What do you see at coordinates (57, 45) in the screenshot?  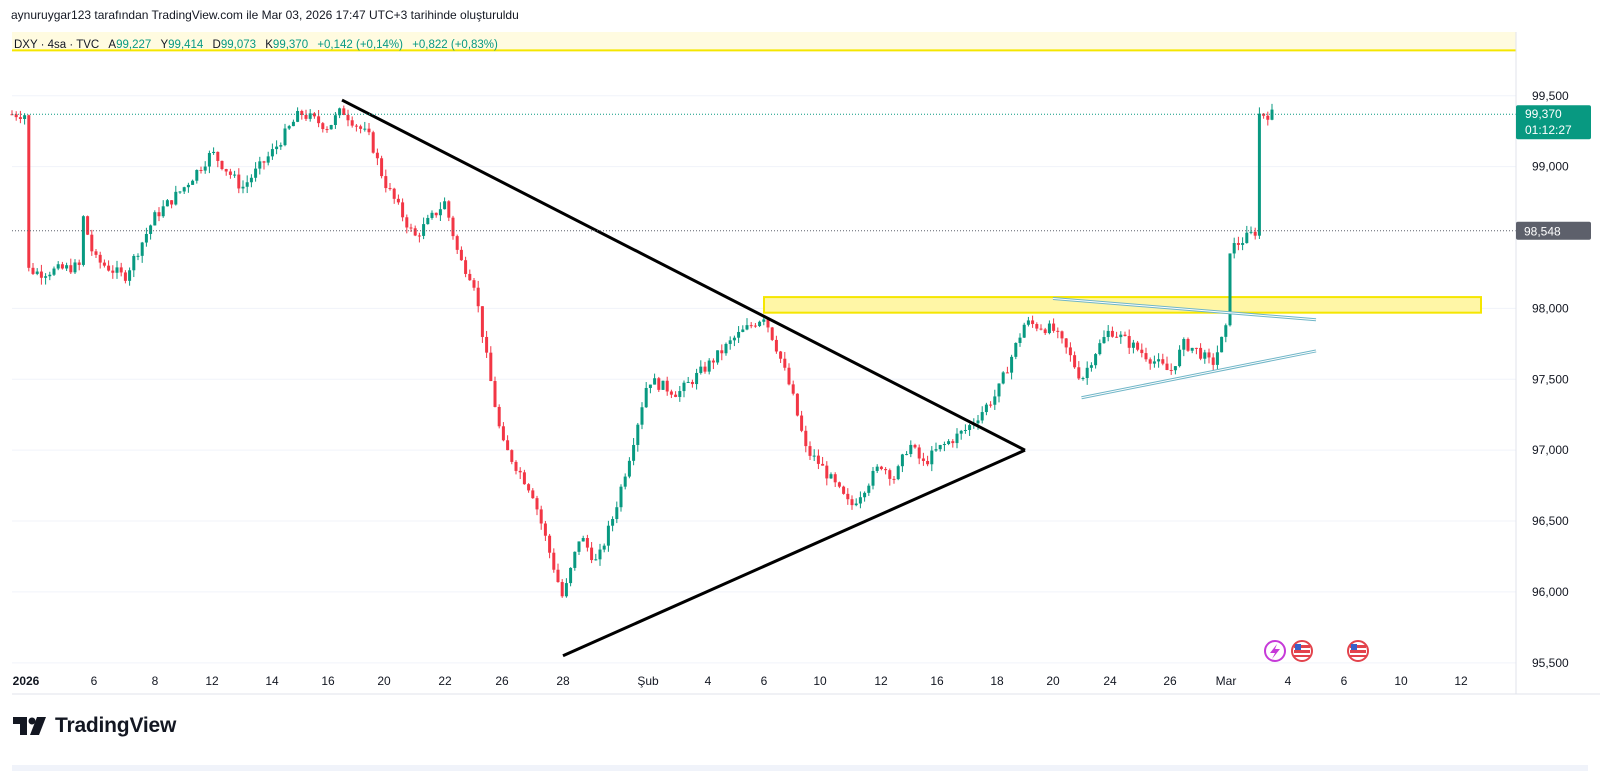 I see `legend-symbol: DXY · 4sa · TVC` at bounding box center [57, 45].